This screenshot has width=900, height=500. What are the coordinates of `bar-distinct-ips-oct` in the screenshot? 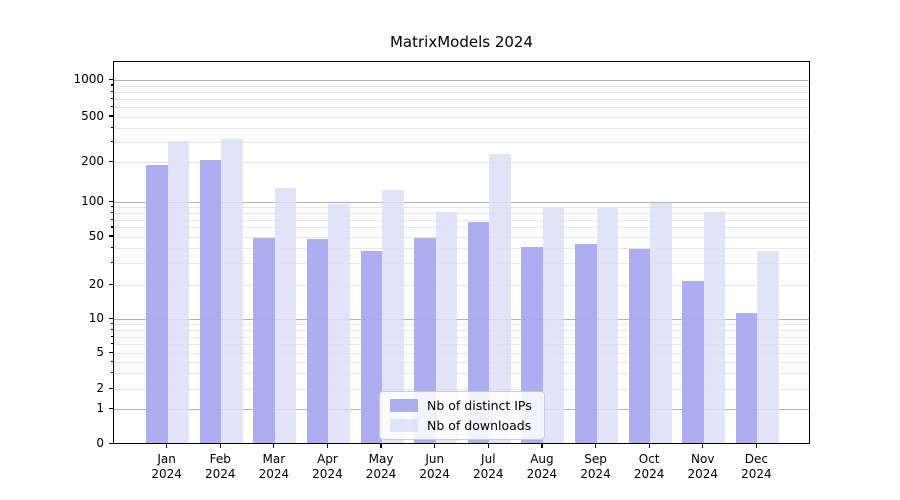 It's located at (639, 346).